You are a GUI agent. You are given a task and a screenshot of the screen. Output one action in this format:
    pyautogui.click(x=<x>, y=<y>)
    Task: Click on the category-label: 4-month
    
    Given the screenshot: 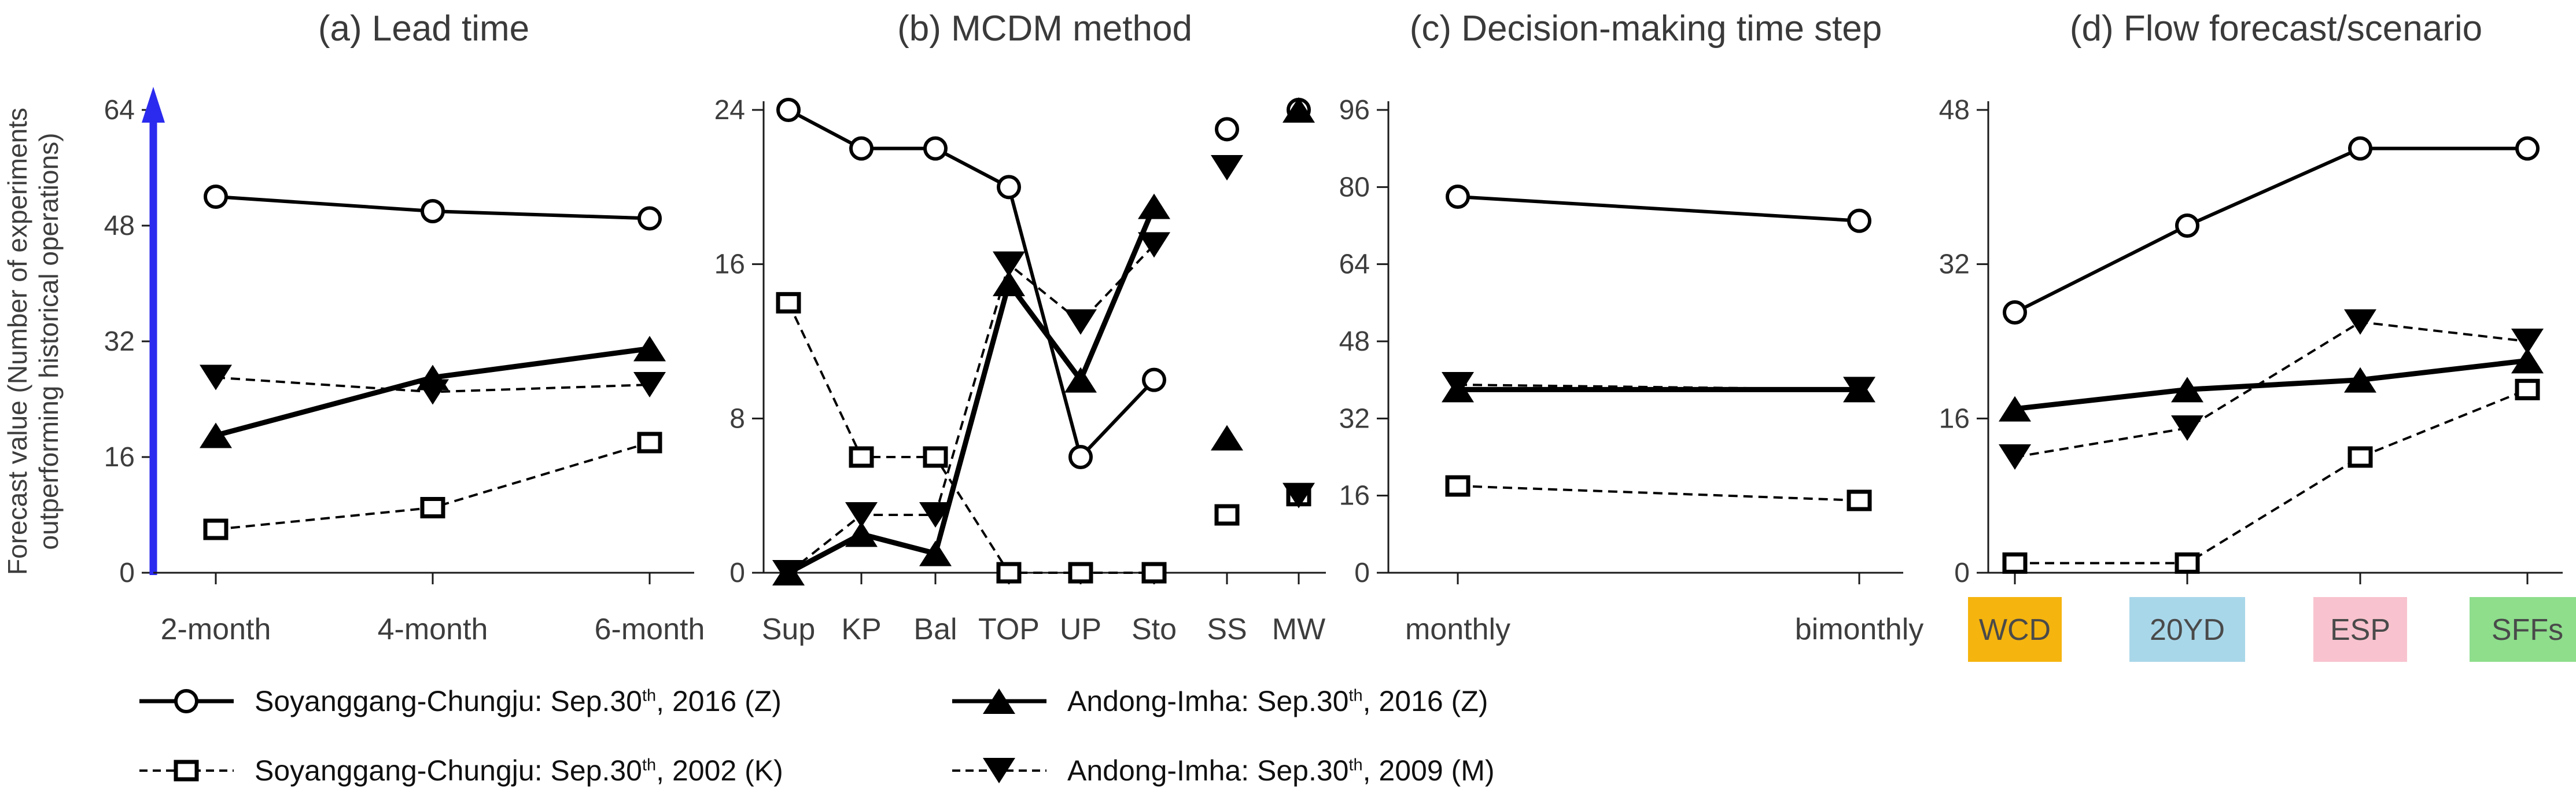 What is the action you would take?
    pyautogui.click(x=433, y=629)
    